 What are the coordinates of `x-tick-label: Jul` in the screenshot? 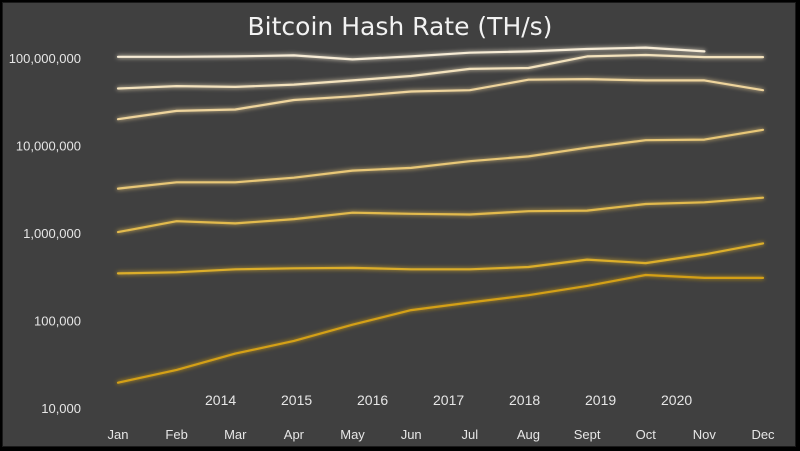 It's located at (470, 434).